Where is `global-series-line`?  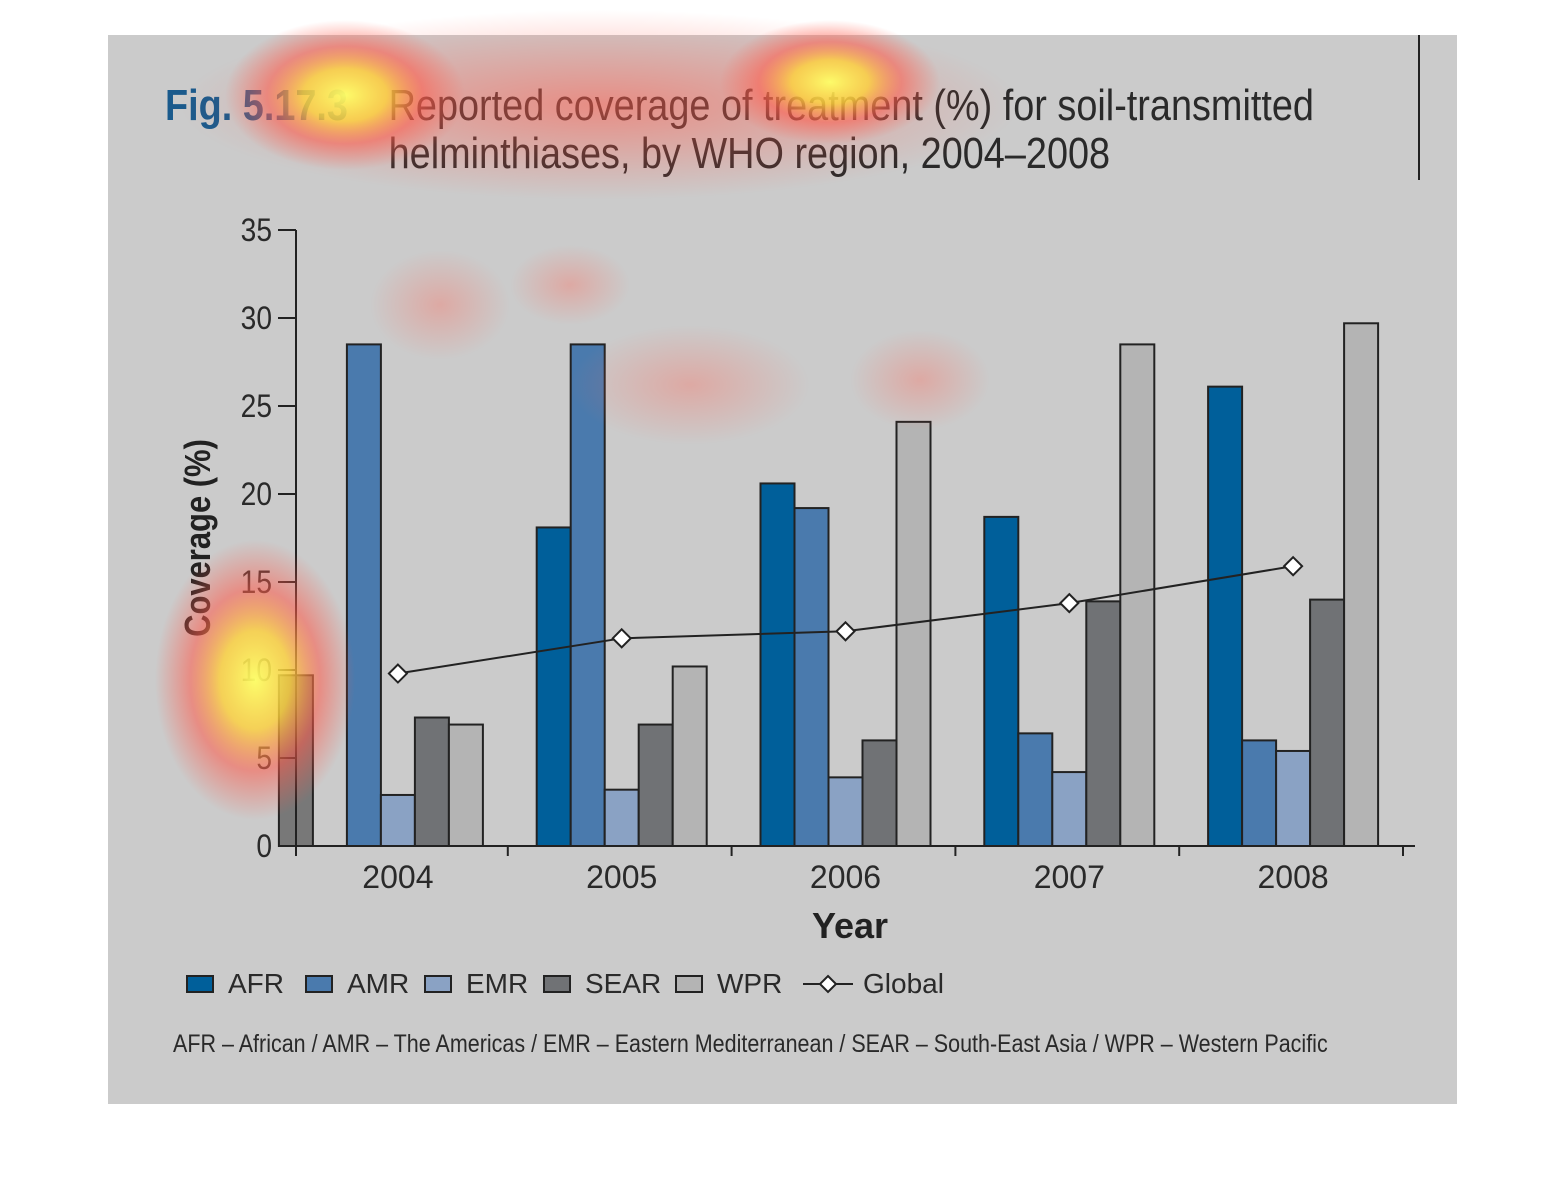 global-series-line is located at coordinates (845, 620).